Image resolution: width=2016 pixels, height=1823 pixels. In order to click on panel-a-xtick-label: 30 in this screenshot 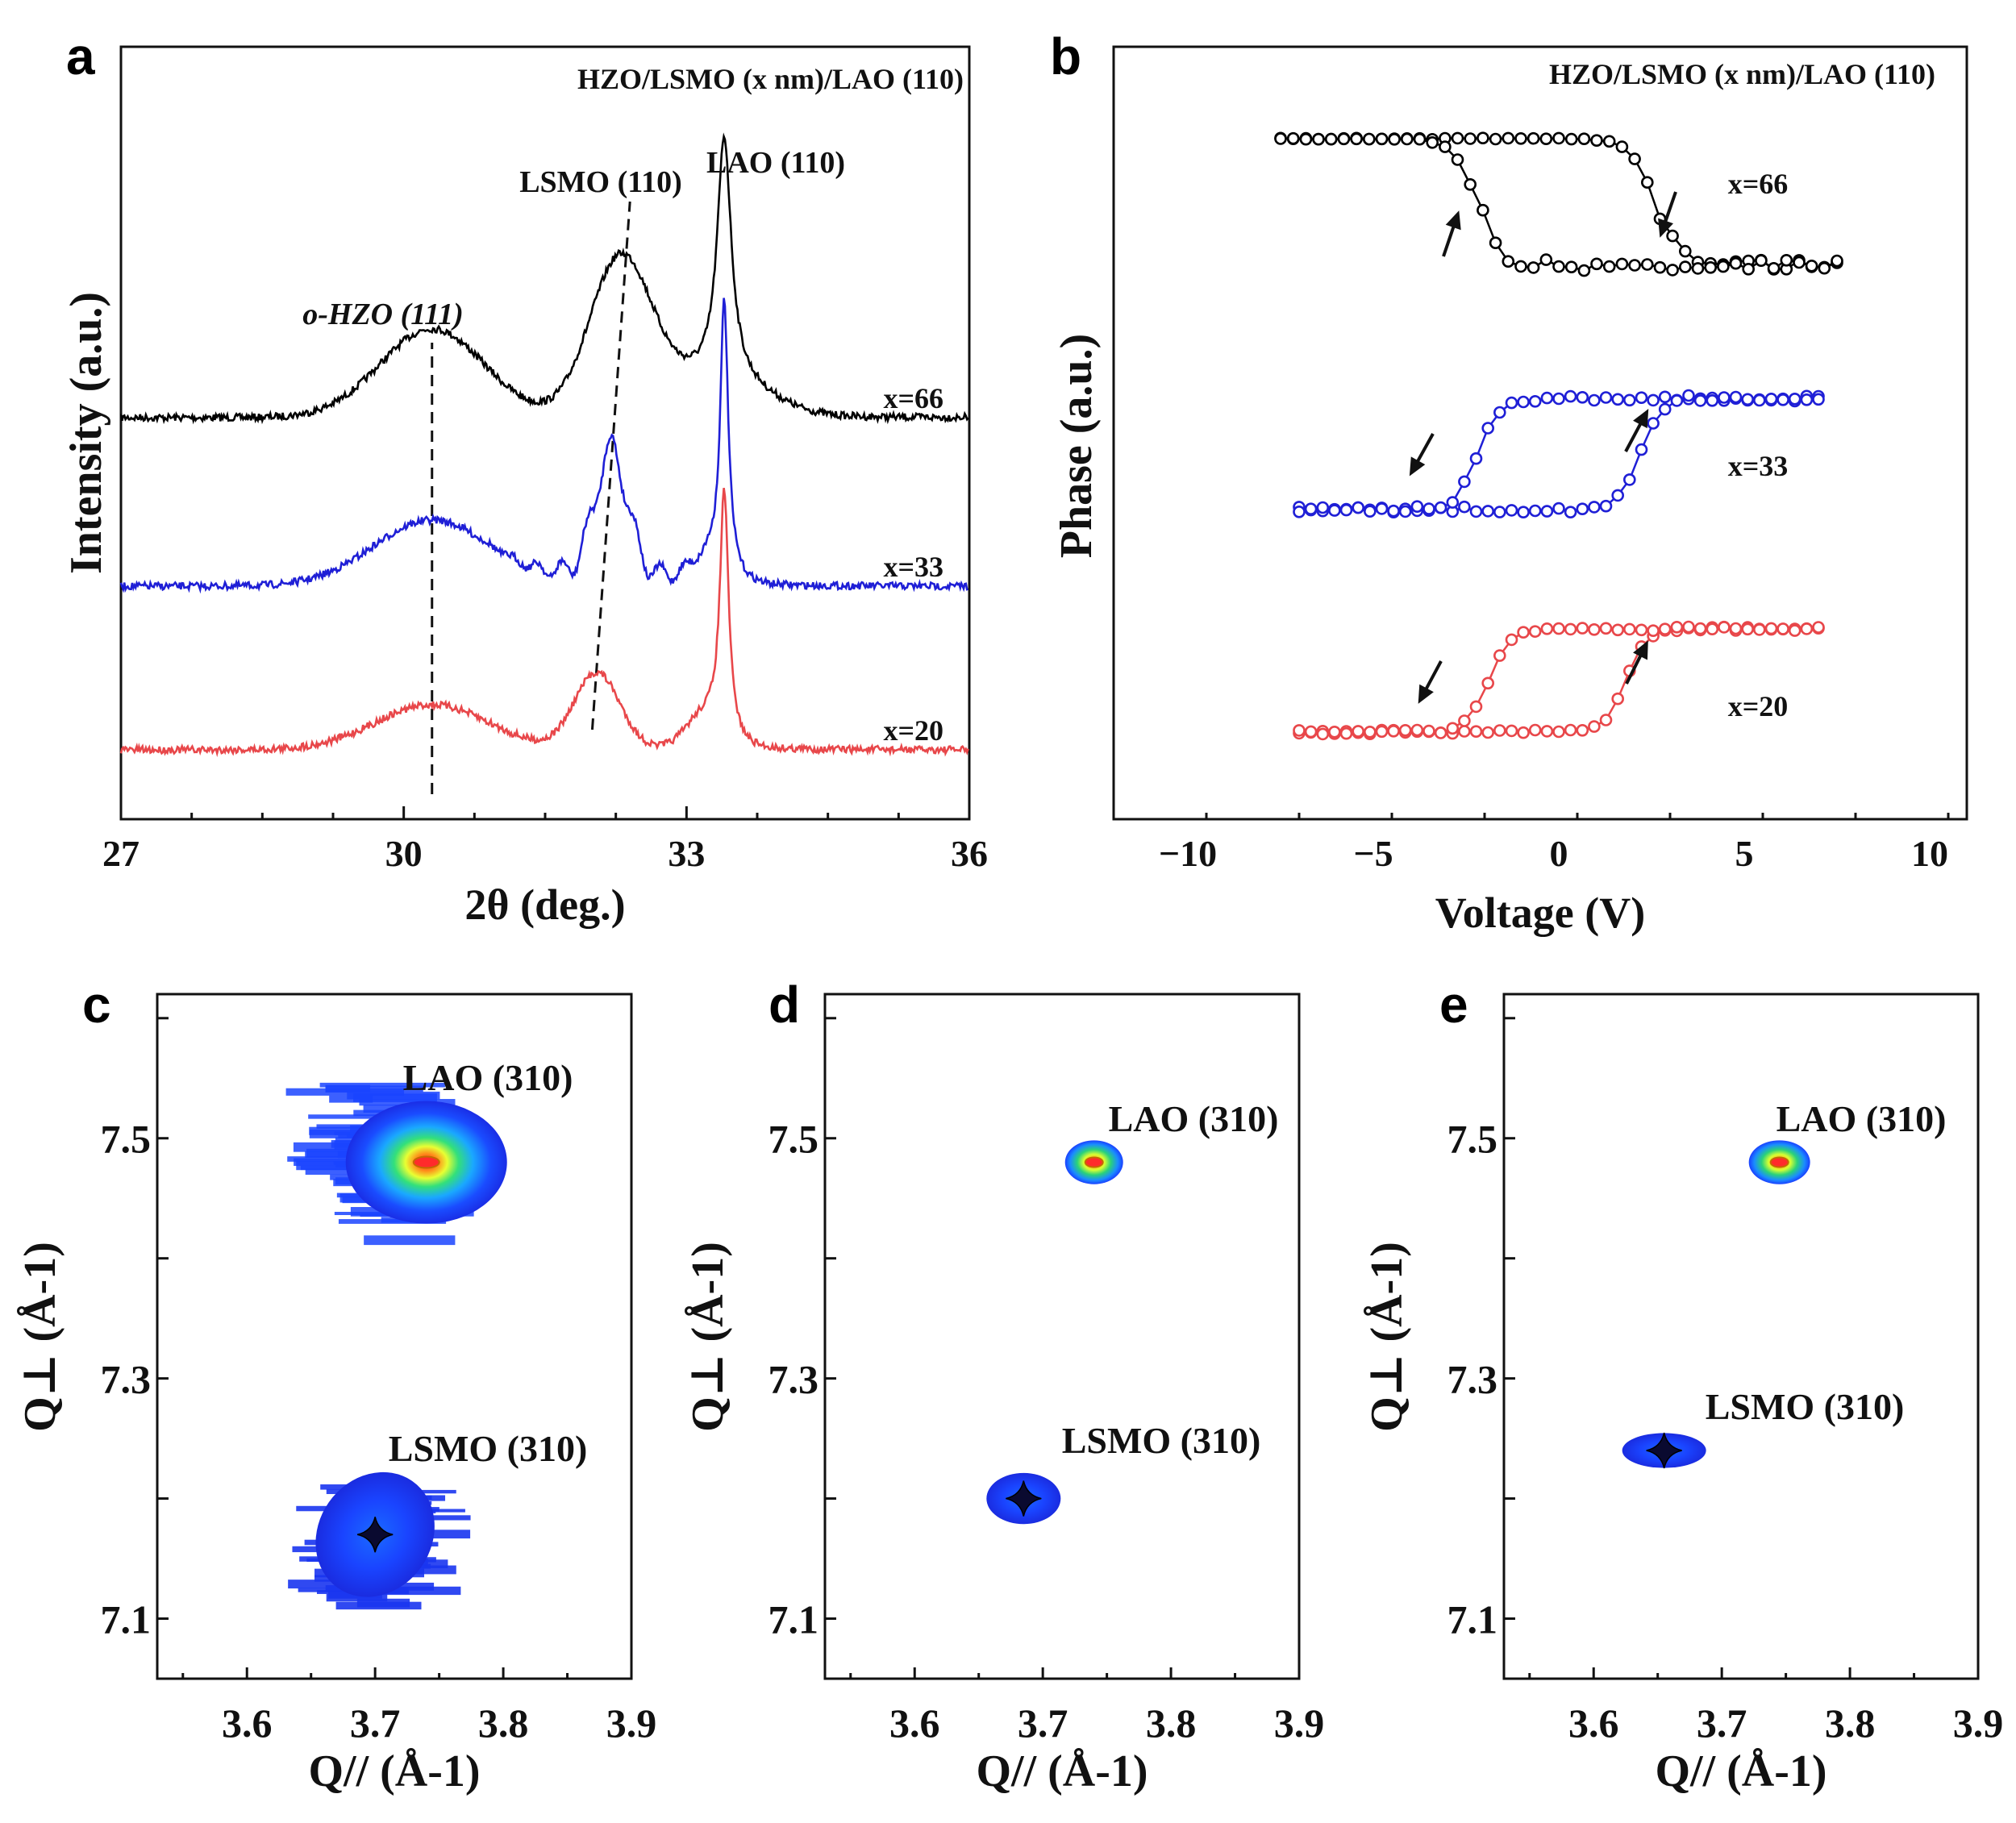, I will do `click(404, 853)`.